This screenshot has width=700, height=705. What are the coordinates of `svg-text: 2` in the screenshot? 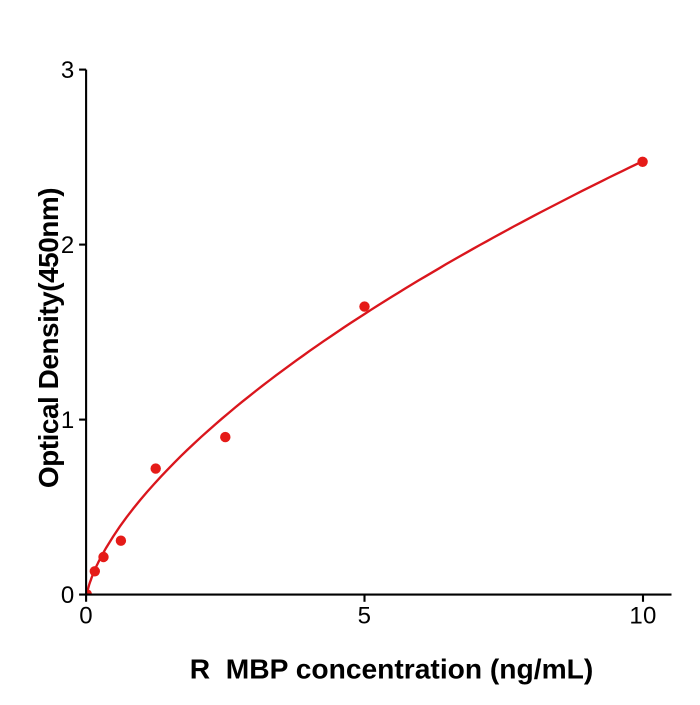 It's located at (68, 245).